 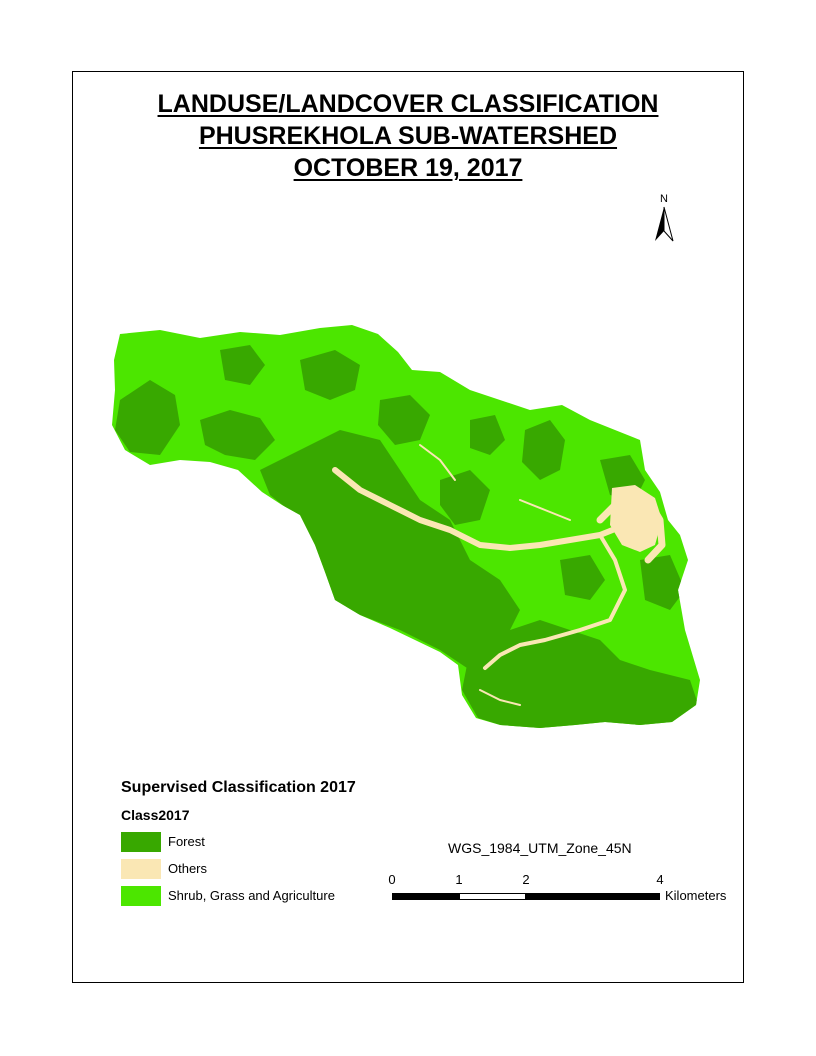 What do you see at coordinates (636, 518) in the screenshot?
I see `others-settlement-patch` at bounding box center [636, 518].